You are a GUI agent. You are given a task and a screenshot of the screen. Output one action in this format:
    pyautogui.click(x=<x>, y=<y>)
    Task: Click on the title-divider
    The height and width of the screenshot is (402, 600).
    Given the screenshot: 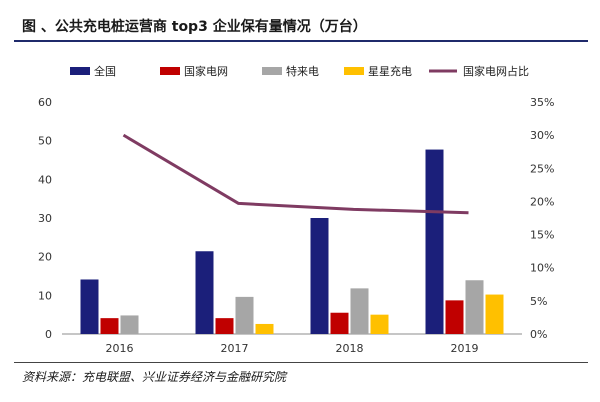 What is the action you would take?
    pyautogui.click(x=301, y=41)
    